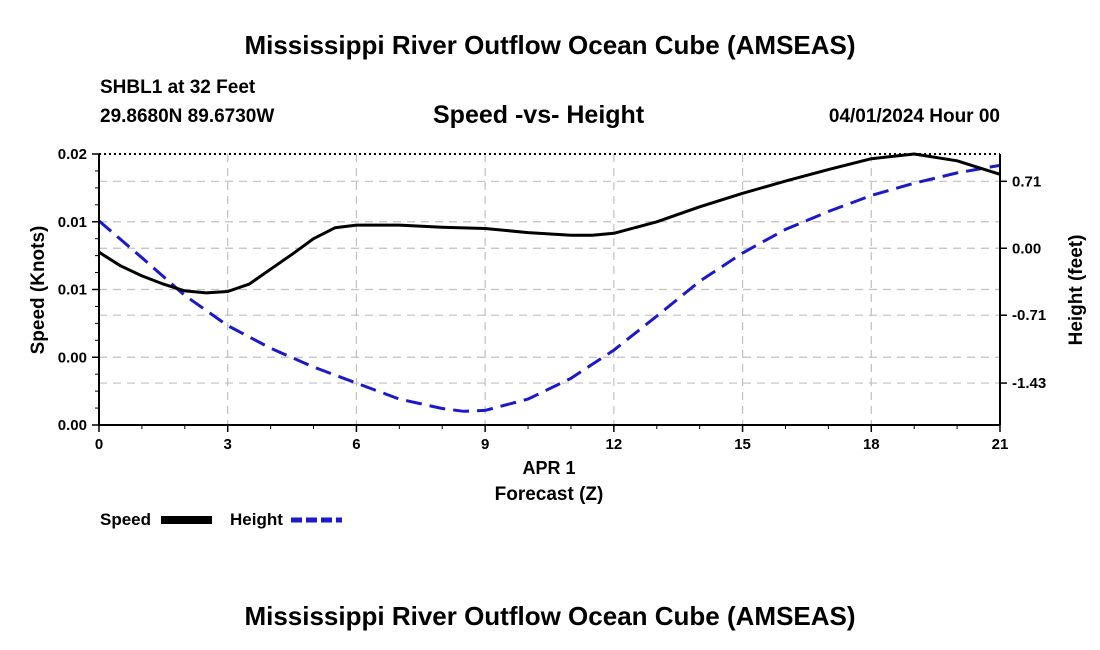  What do you see at coordinates (485, 444) in the screenshot?
I see `x-tick-label: 9` at bounding box center [485, 444].